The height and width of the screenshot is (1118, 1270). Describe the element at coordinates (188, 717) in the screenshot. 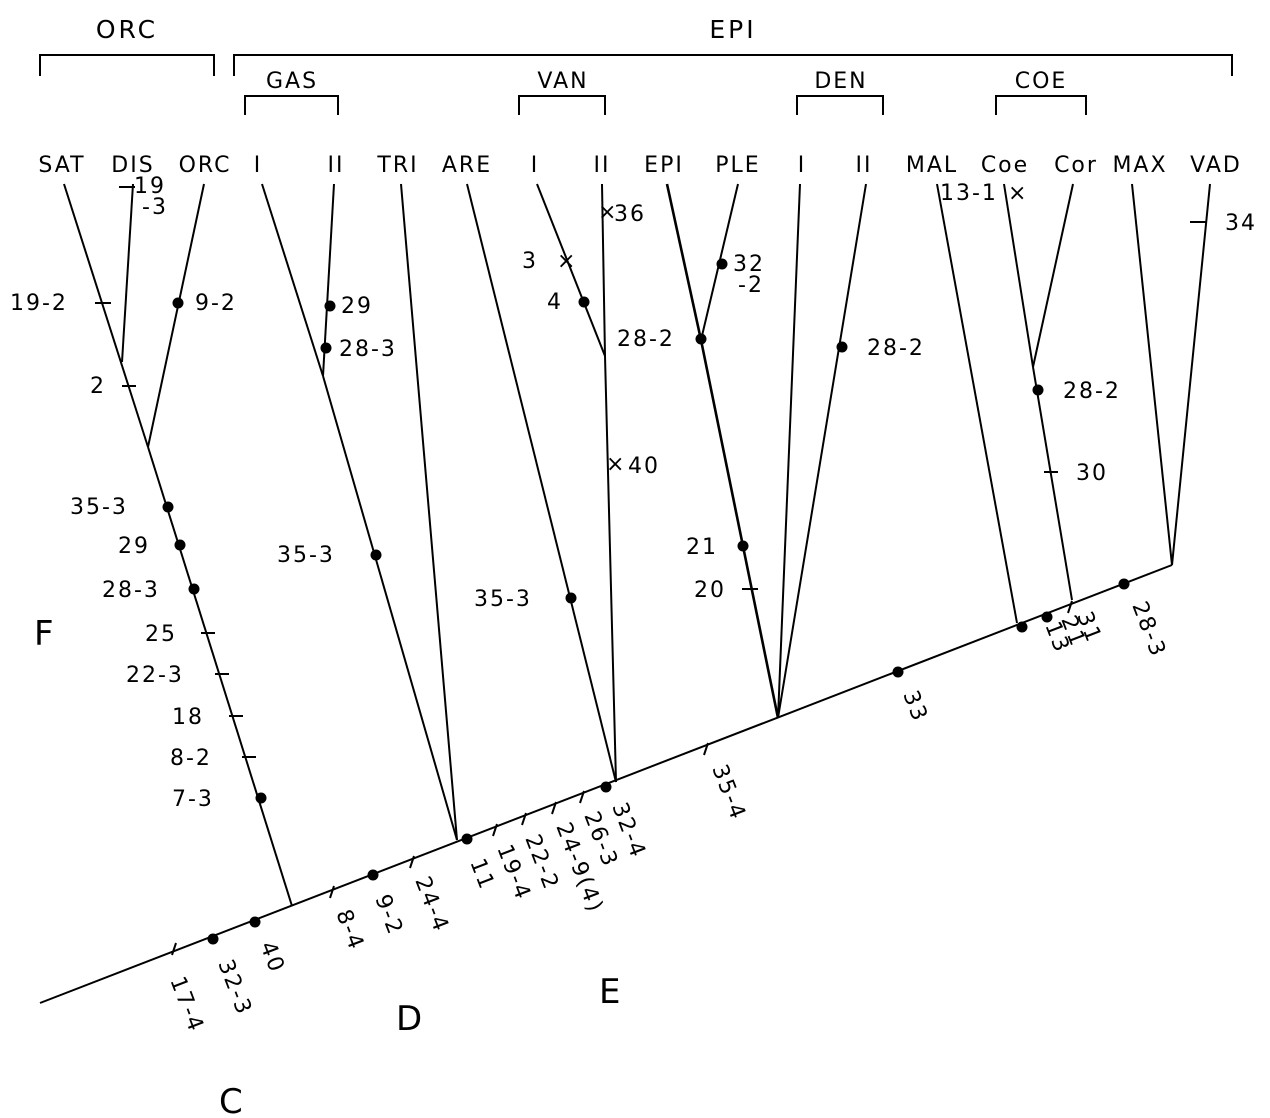

I see `char-f-18: 18` at that location.